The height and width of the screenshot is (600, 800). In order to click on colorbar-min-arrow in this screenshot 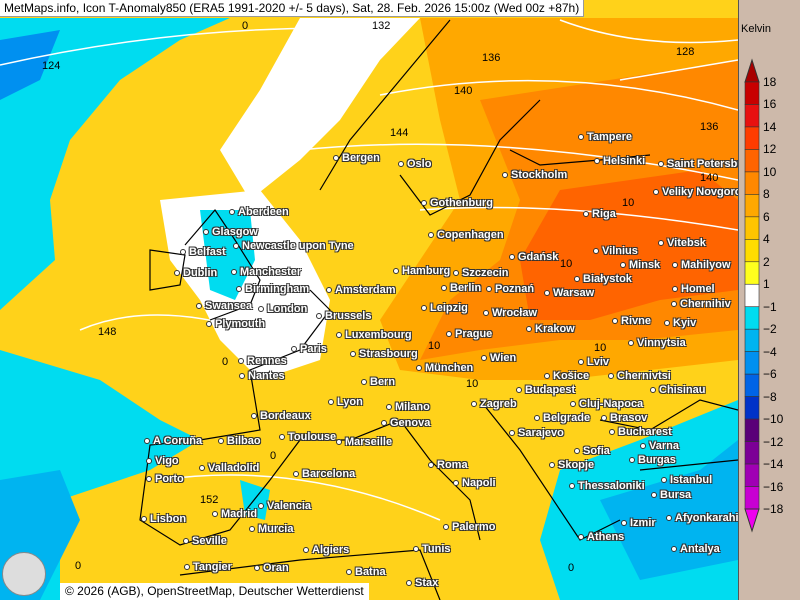, I will do `click(752, 520)`.